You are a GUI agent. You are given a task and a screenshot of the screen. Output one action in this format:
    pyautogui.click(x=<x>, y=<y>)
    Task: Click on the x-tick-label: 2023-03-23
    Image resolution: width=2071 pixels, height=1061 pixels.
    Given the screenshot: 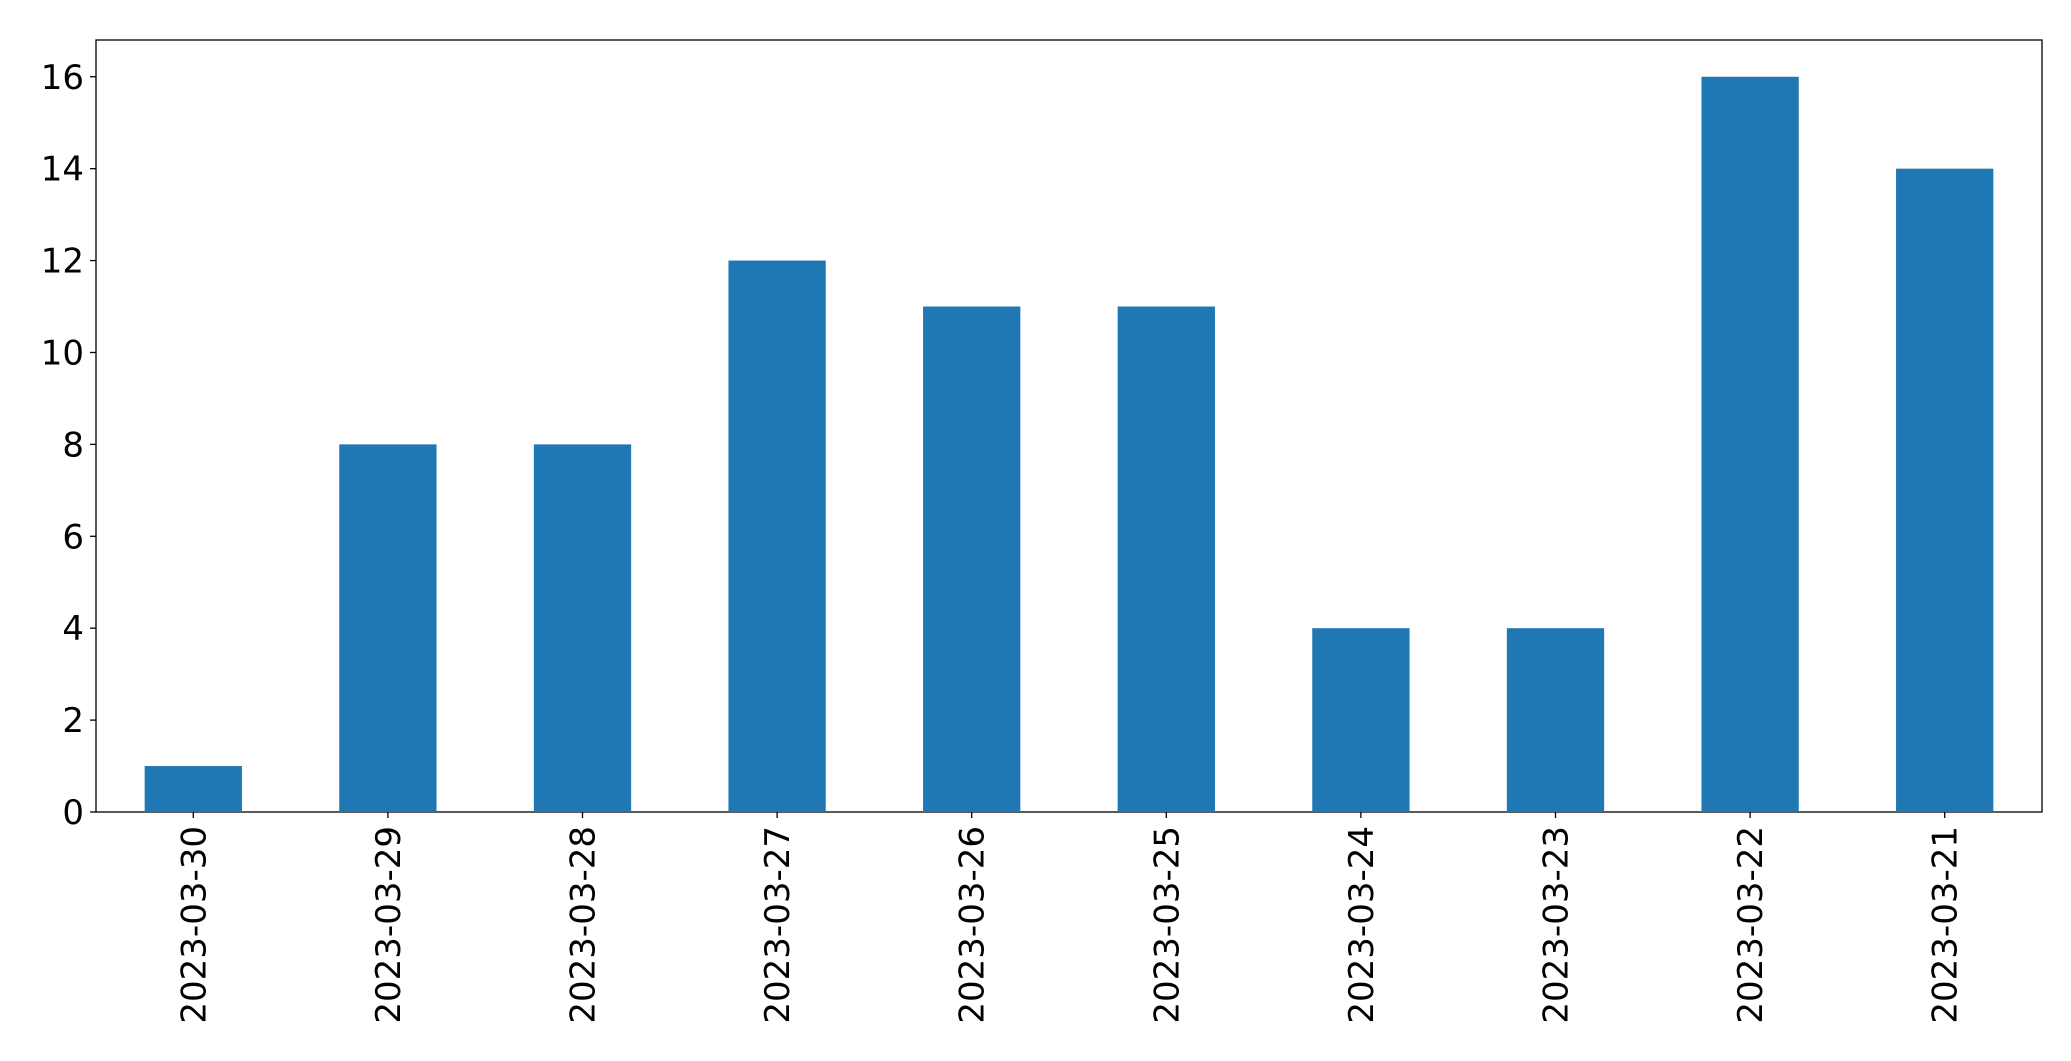 What is the action you would take?
    pyautogui.click(x=1557, y=925)
    